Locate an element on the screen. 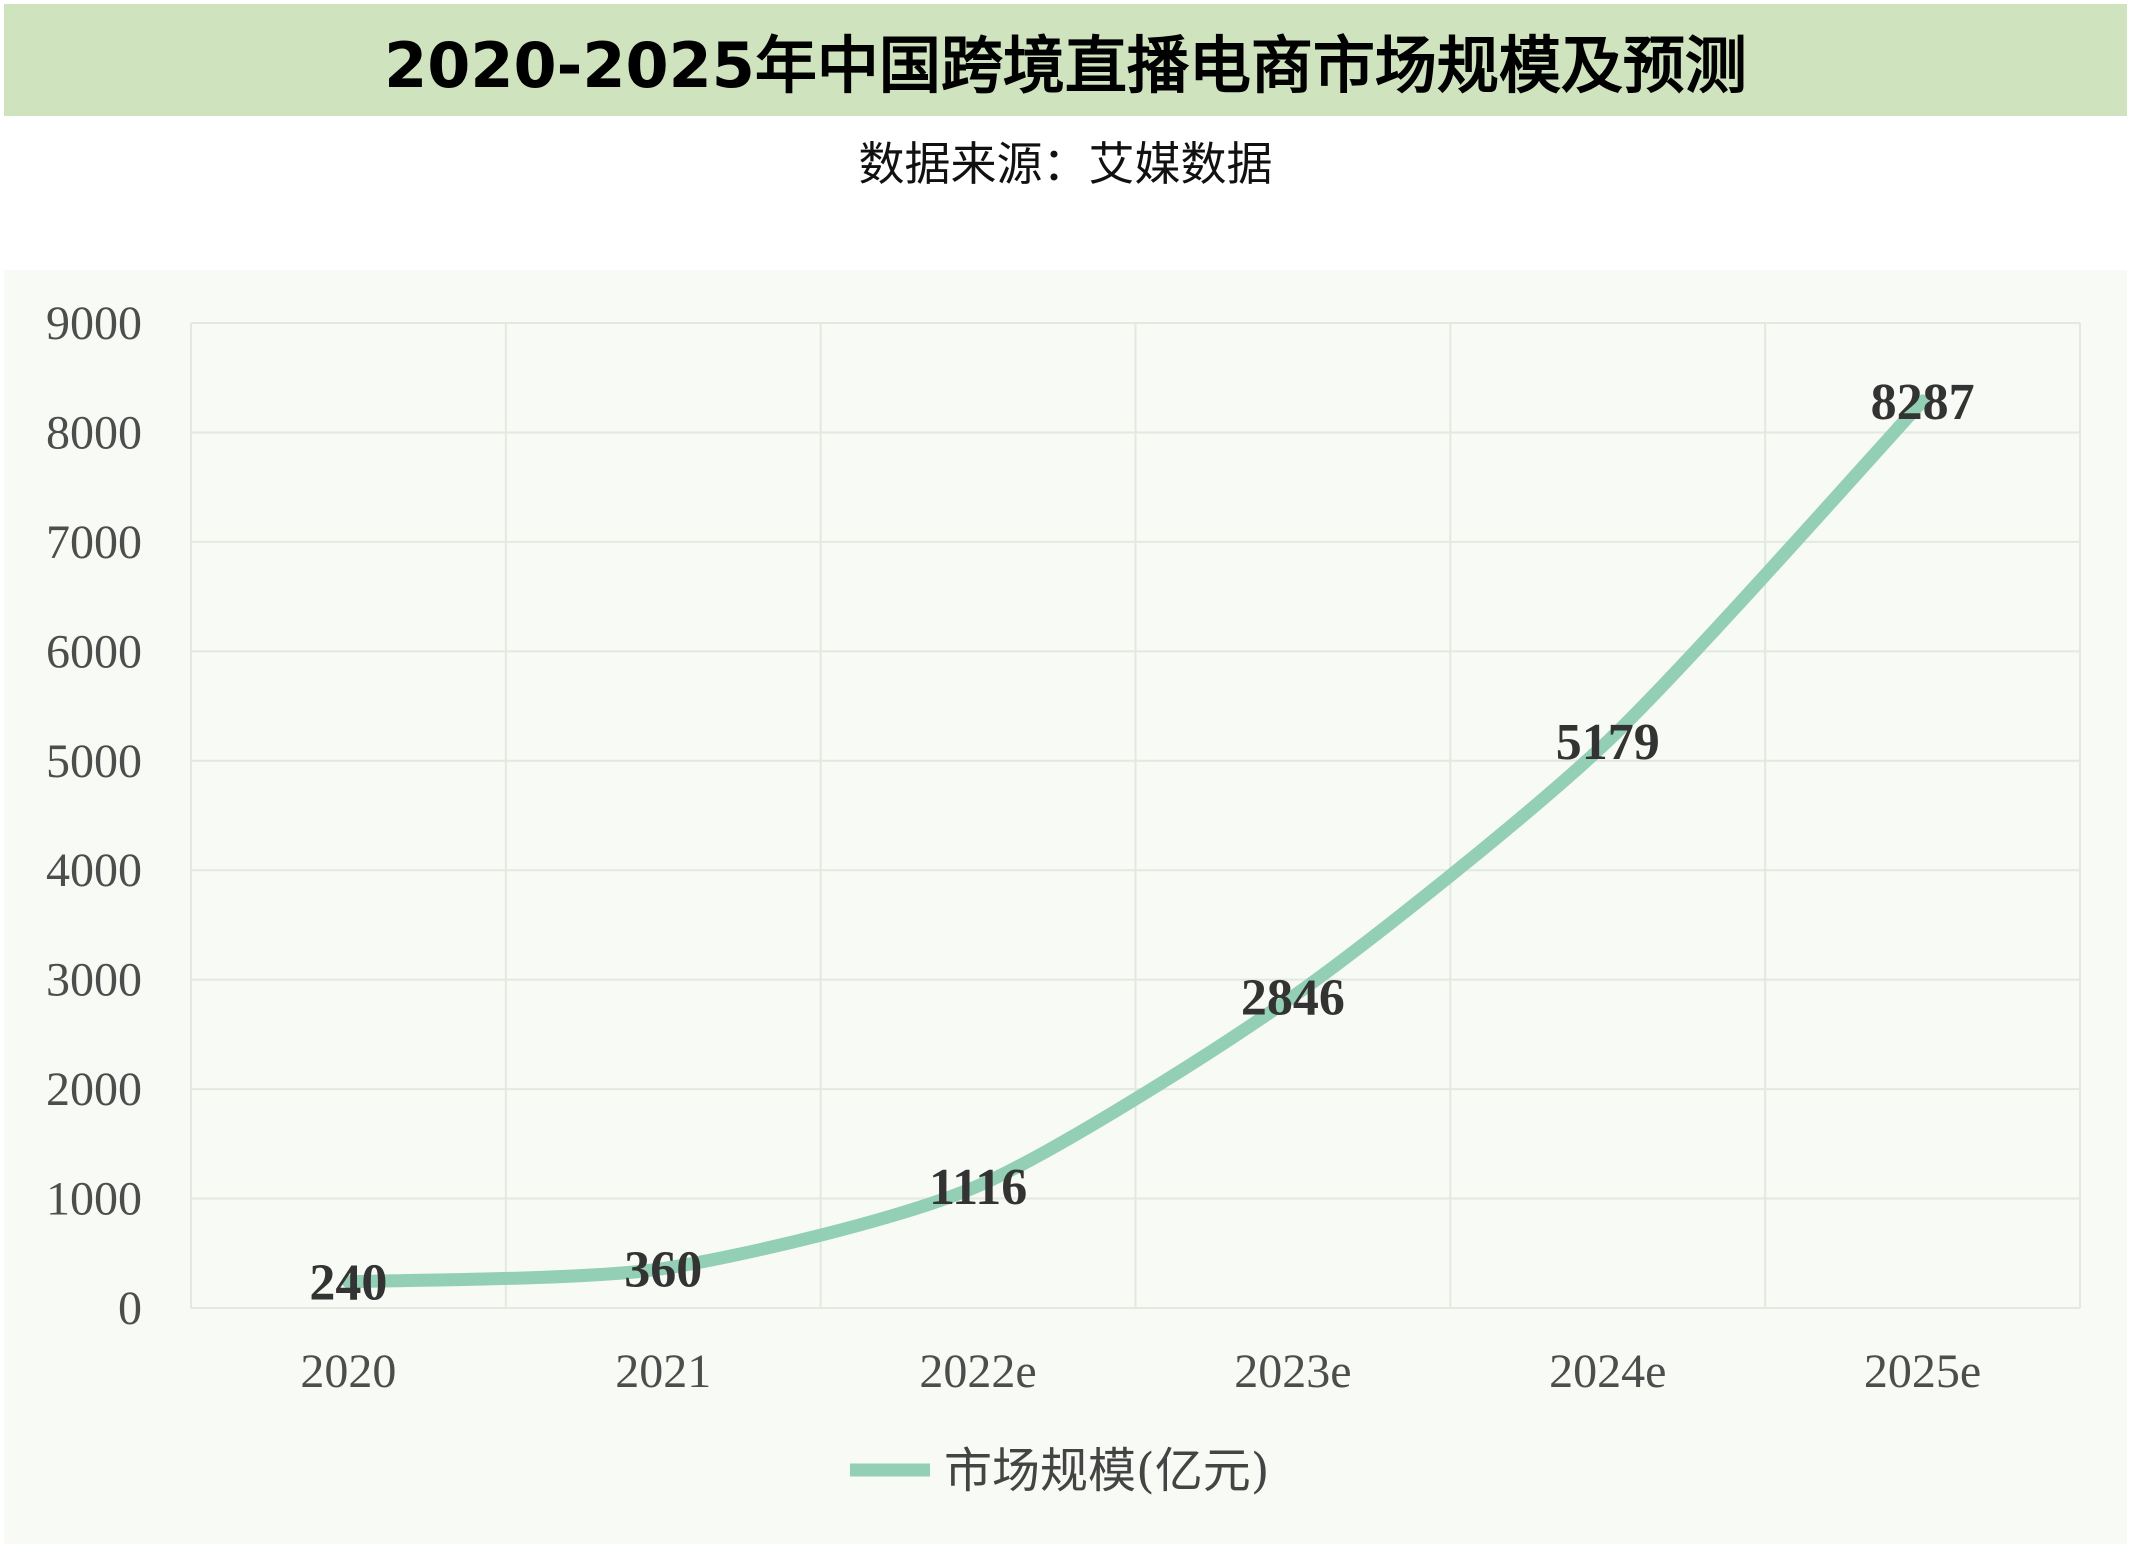  x-tick-label: 2020 is located at coordinates (348, 1371).